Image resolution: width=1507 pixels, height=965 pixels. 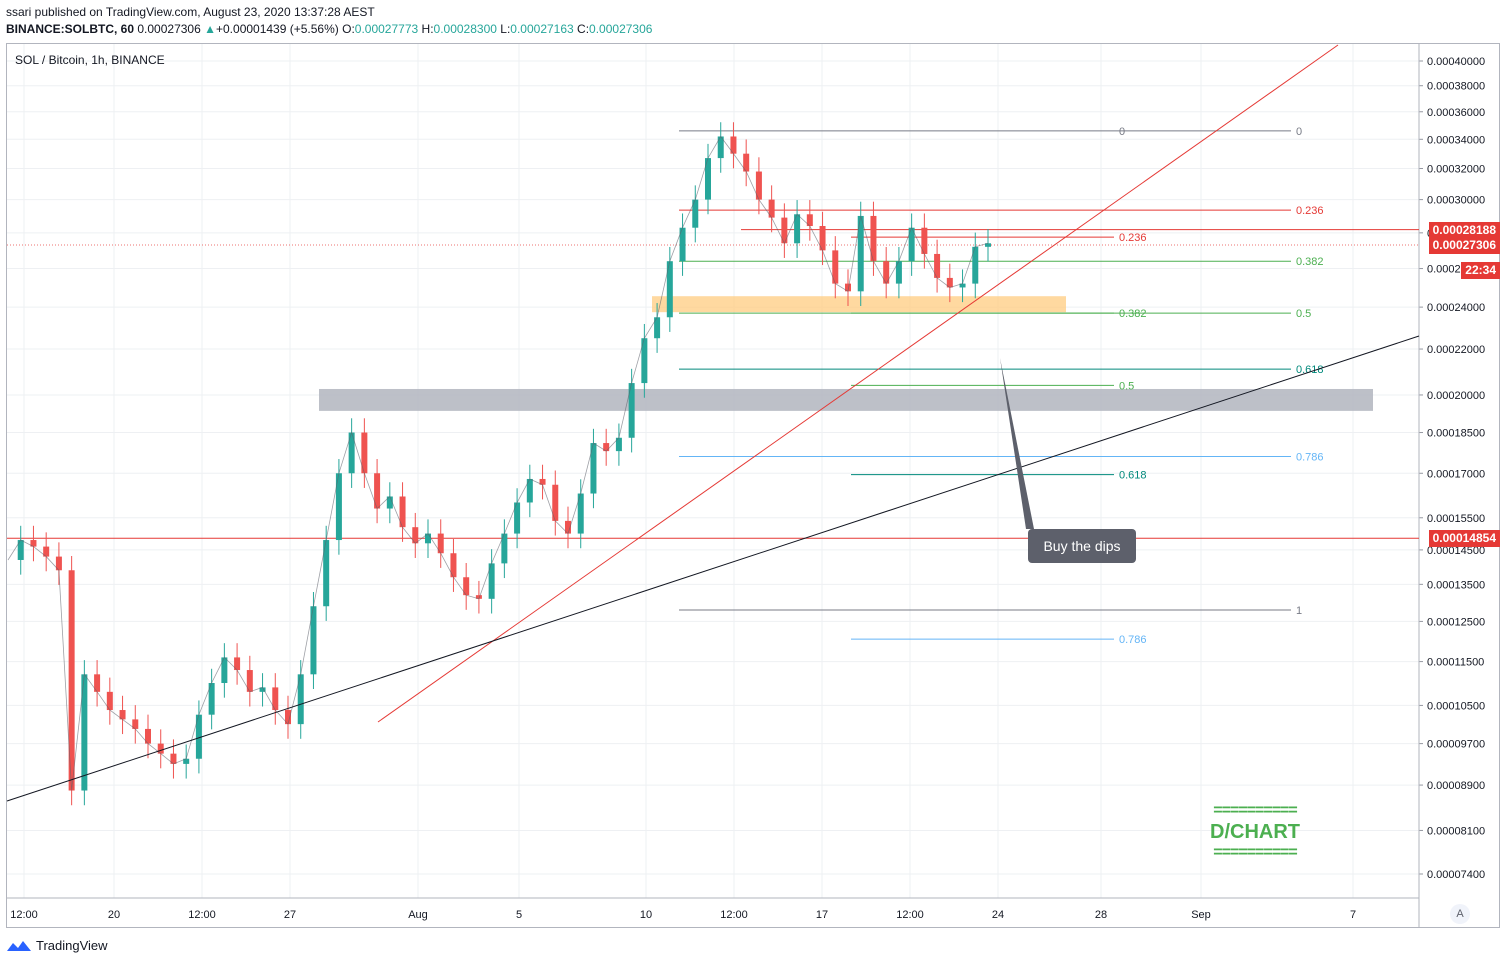 I want to click on fib-b-label: 0.236, so click(x=1133, y=238).